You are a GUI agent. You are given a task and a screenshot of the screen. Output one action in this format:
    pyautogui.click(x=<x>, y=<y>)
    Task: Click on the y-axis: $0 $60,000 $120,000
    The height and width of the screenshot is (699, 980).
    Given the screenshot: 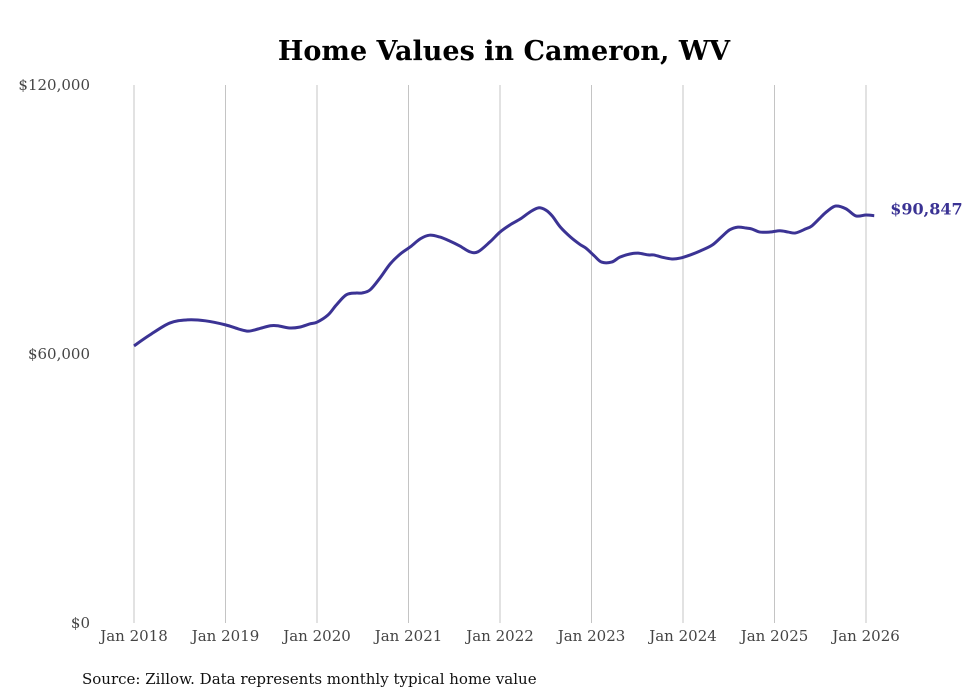 What is the action you would take?
    pyautogui.click(x=54, y=354)
    